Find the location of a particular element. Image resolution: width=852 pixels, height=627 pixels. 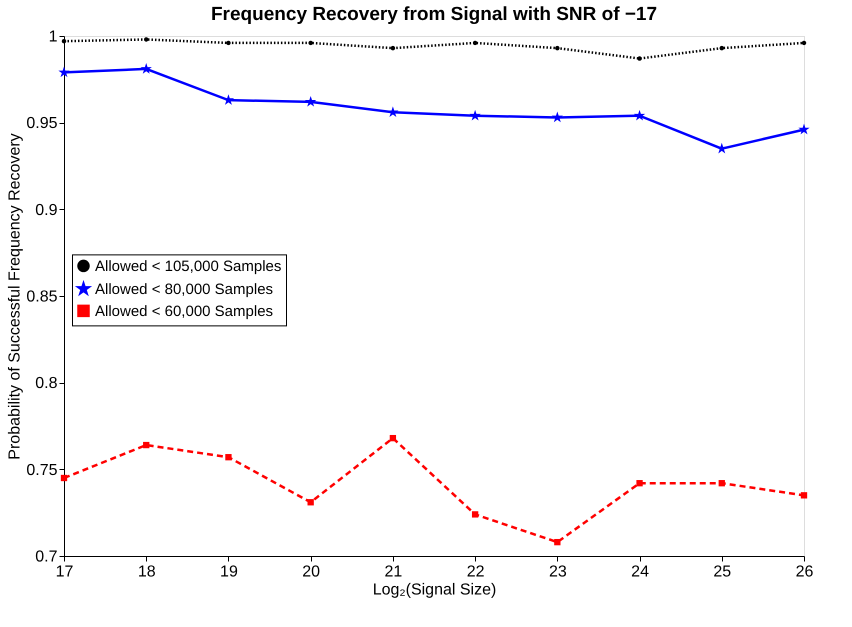

legend-label: Allowed < 60,000 Samples is located at coordinates (184, 311).